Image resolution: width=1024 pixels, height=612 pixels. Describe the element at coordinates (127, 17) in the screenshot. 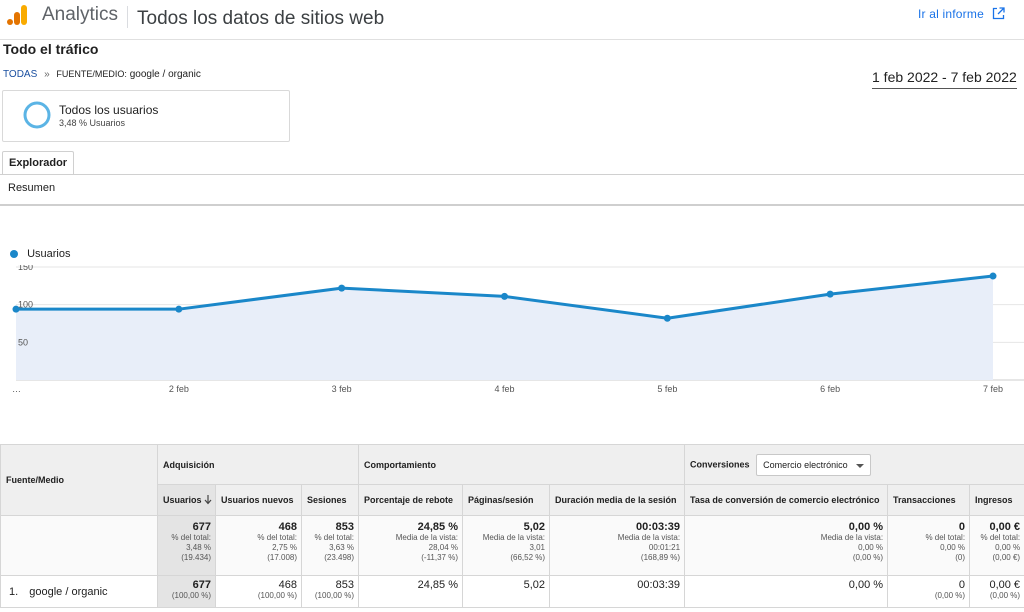

I see `header-divider` at that location.